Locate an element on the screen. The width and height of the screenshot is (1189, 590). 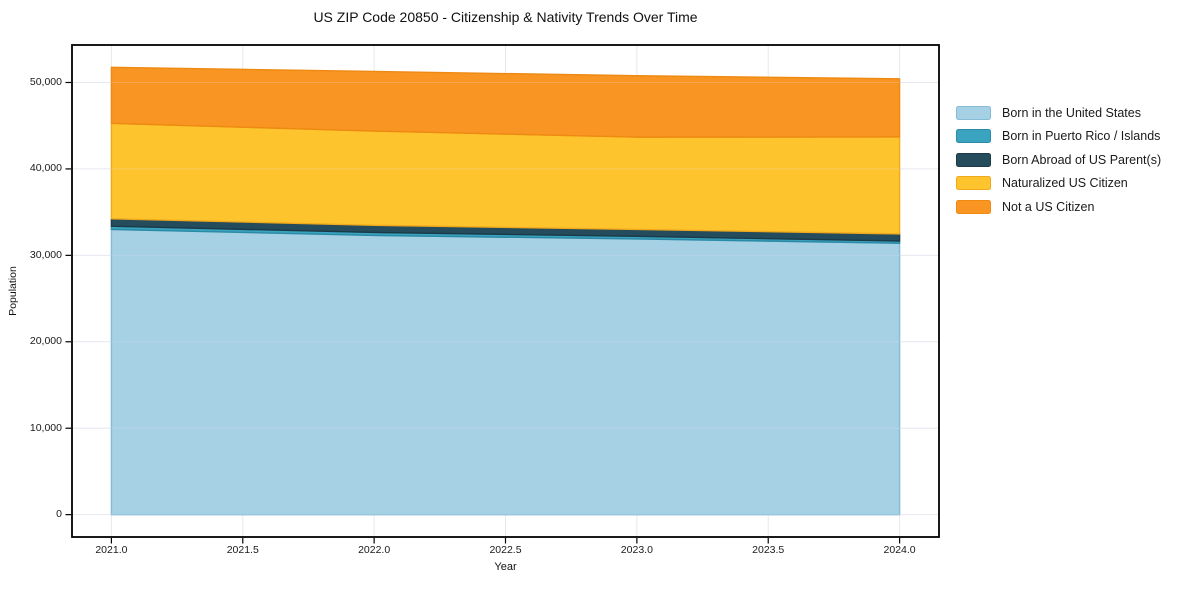
legend-item: Born Abroad of US Parent(s) is located at coordinates (1058, 160).